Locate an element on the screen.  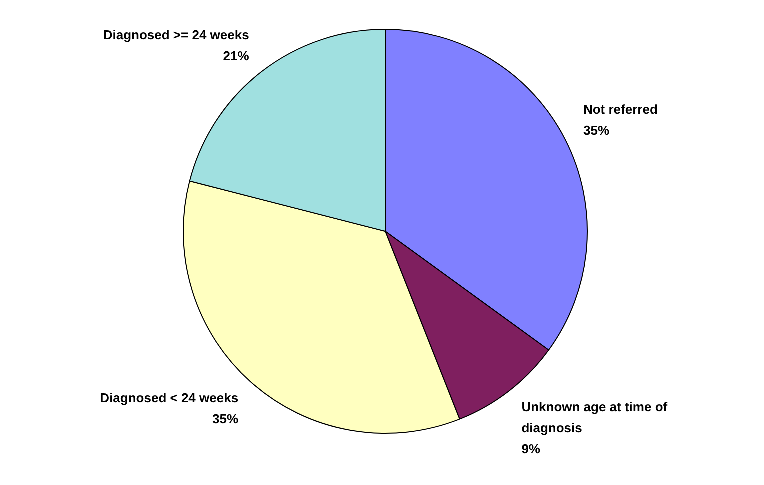
slice-label: Unknown age at time of diagnosis is located at coordinates (595, 418).